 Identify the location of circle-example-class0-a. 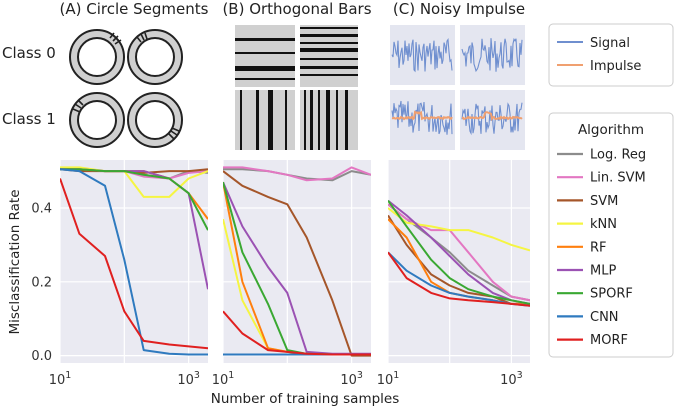
(97, 57).